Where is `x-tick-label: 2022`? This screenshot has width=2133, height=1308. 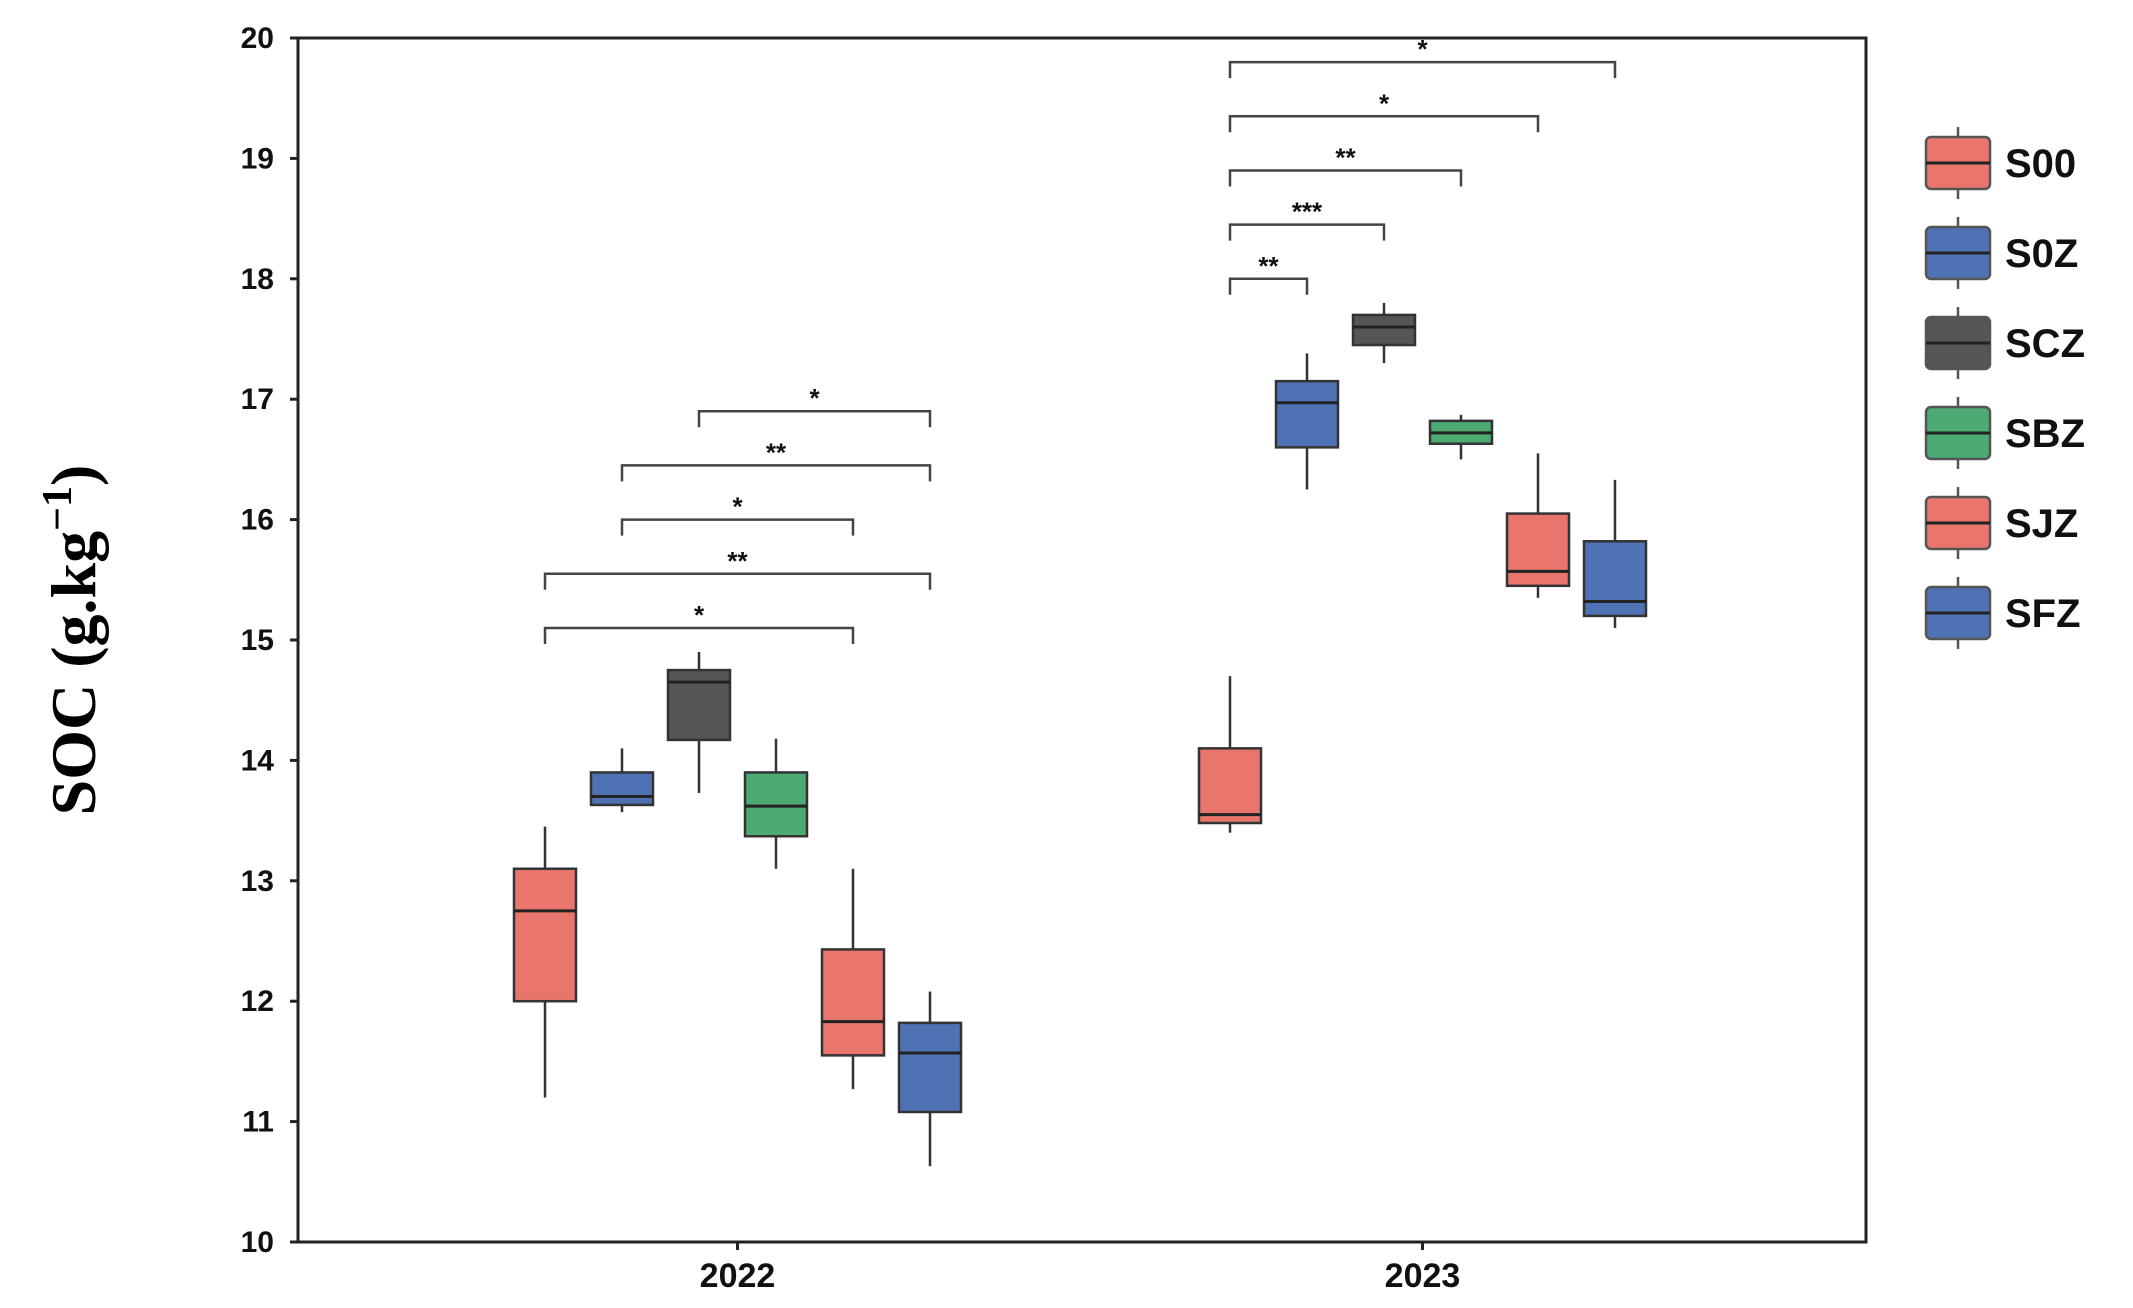 x-tick-label: 2022 is located at coordinates (738, 1276).